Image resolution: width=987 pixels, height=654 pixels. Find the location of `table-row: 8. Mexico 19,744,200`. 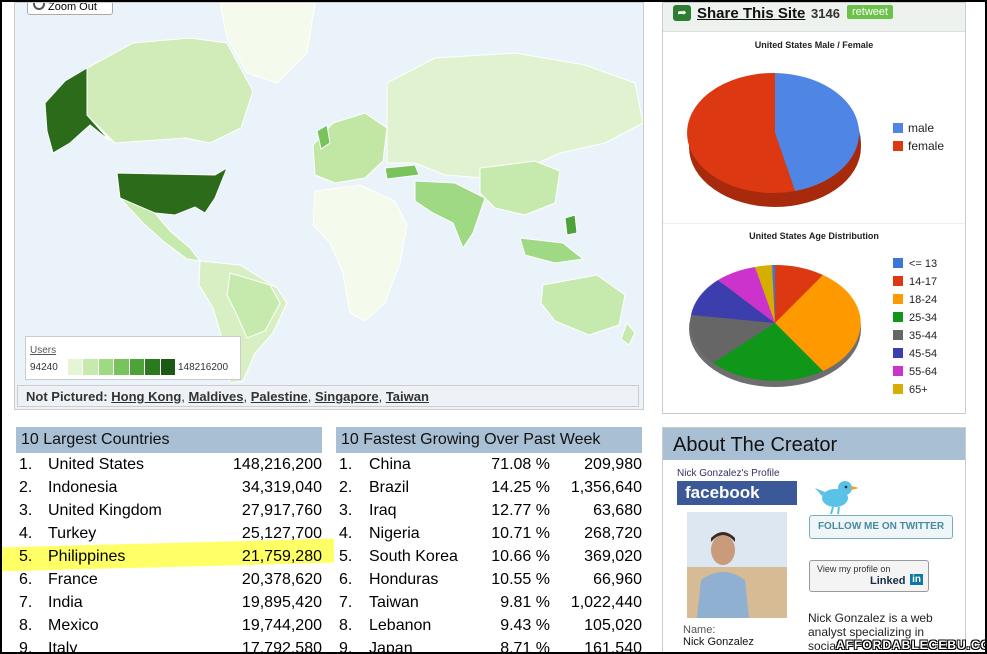

table-row: 8. Mexico 19,744,200 is located at coordinates (169, 625).